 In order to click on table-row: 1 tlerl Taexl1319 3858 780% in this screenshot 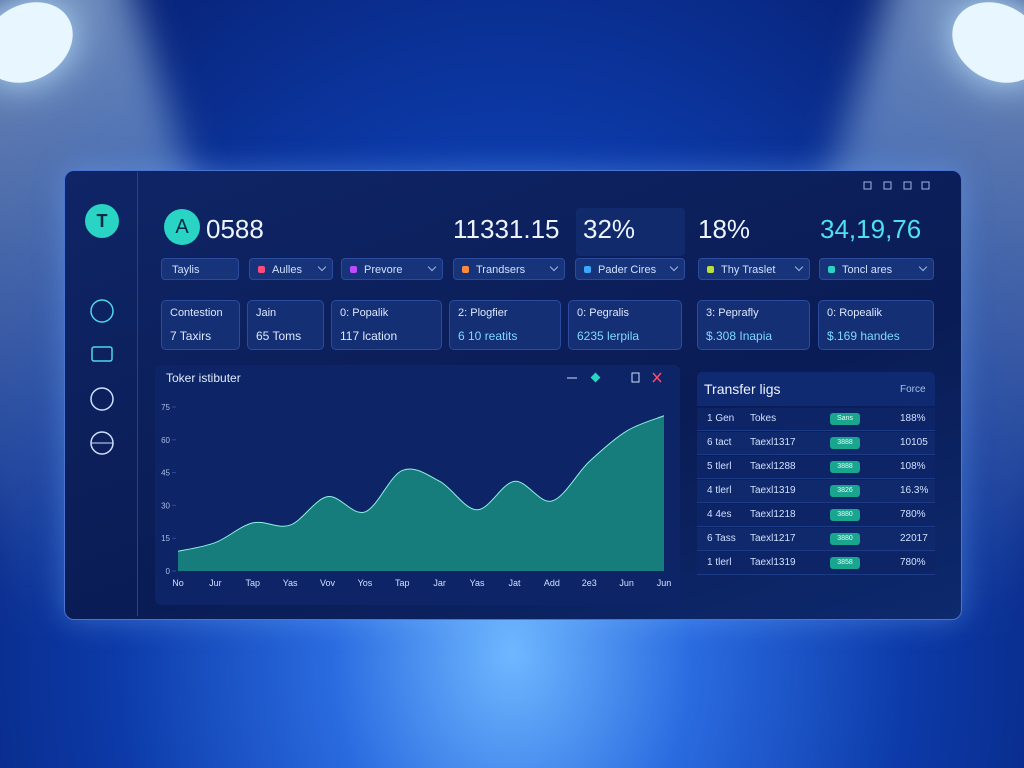, I will do `click(816, 563)`.